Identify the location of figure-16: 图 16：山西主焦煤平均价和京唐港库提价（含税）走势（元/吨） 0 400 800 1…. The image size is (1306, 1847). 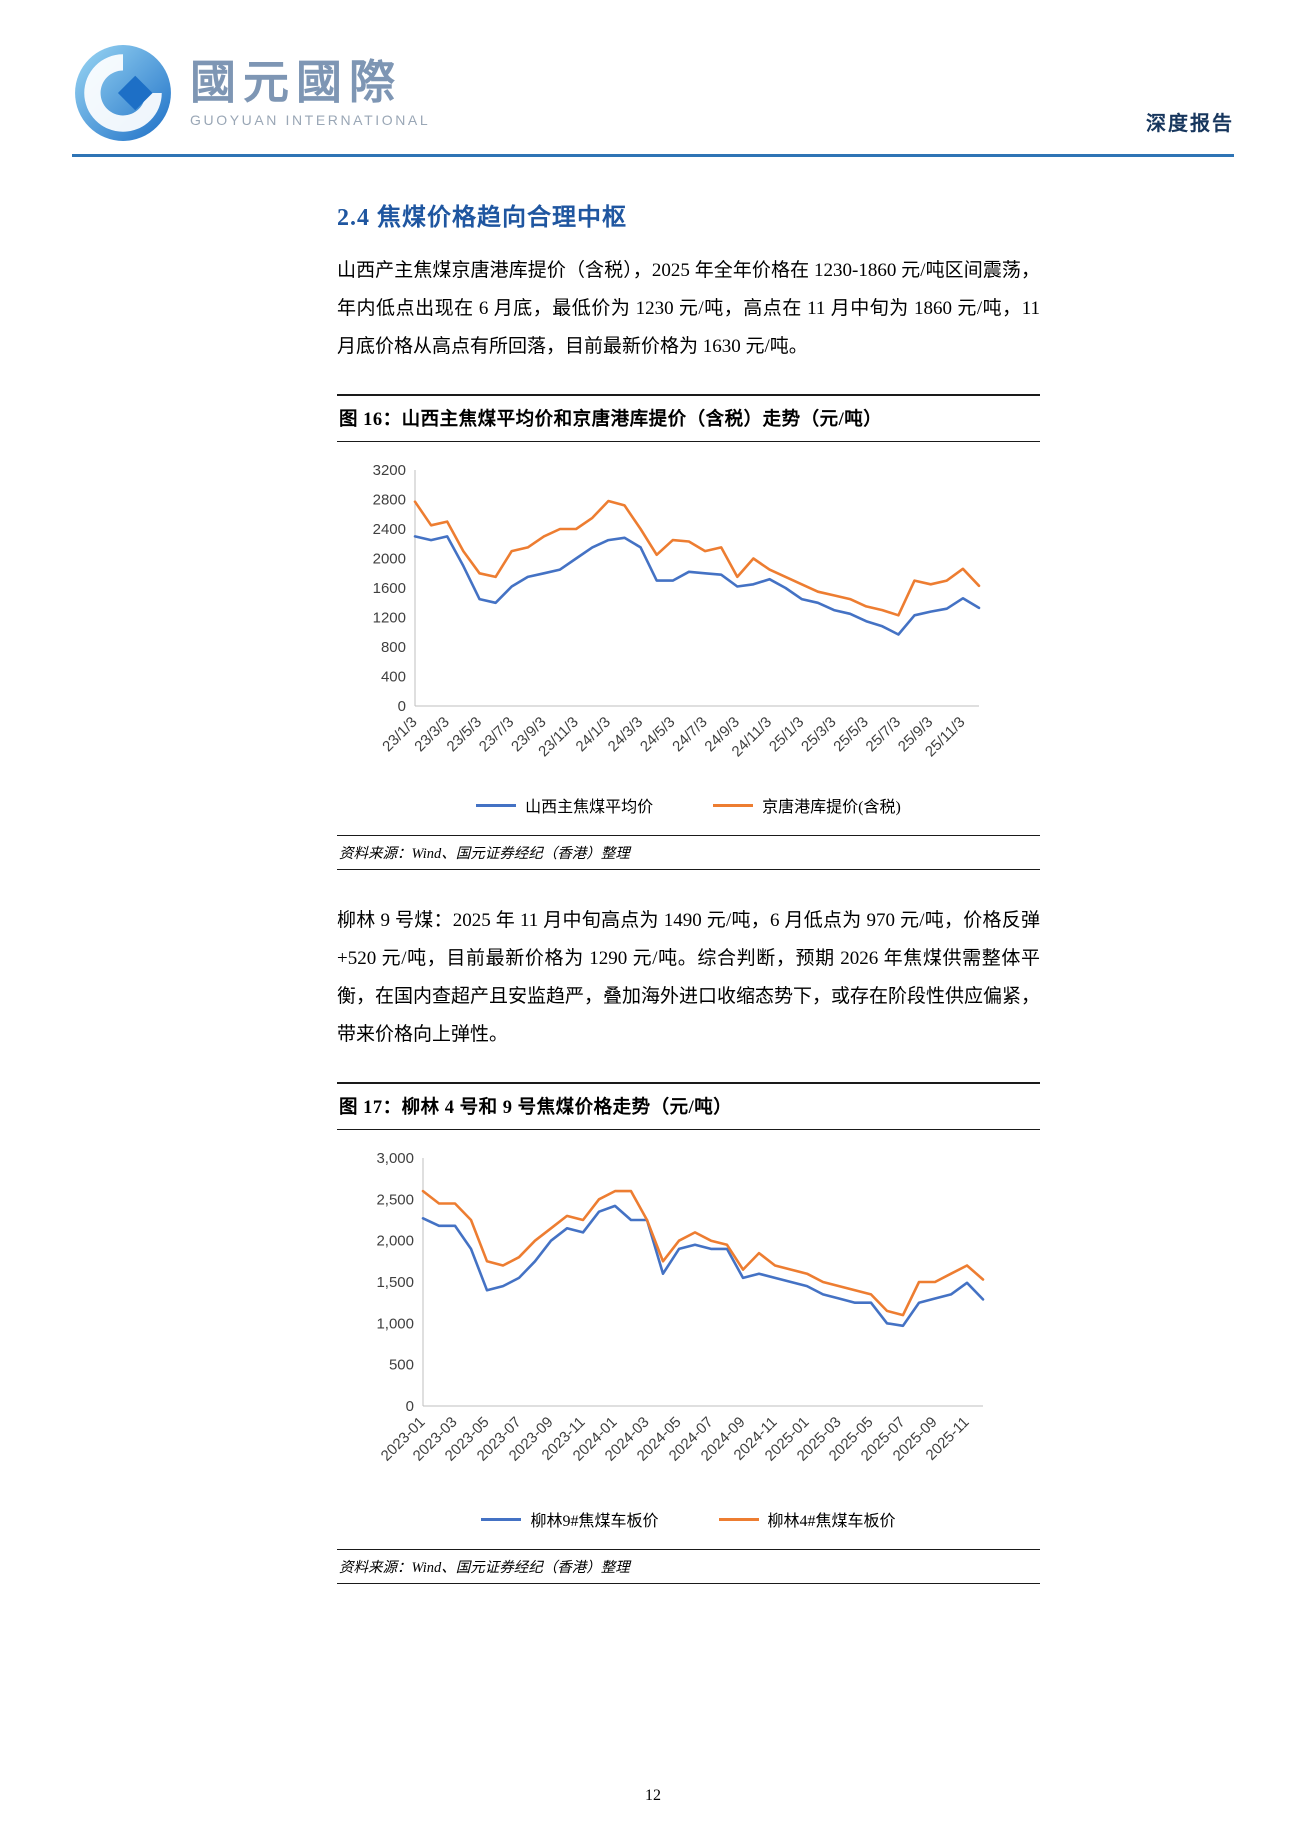
(688, 632).